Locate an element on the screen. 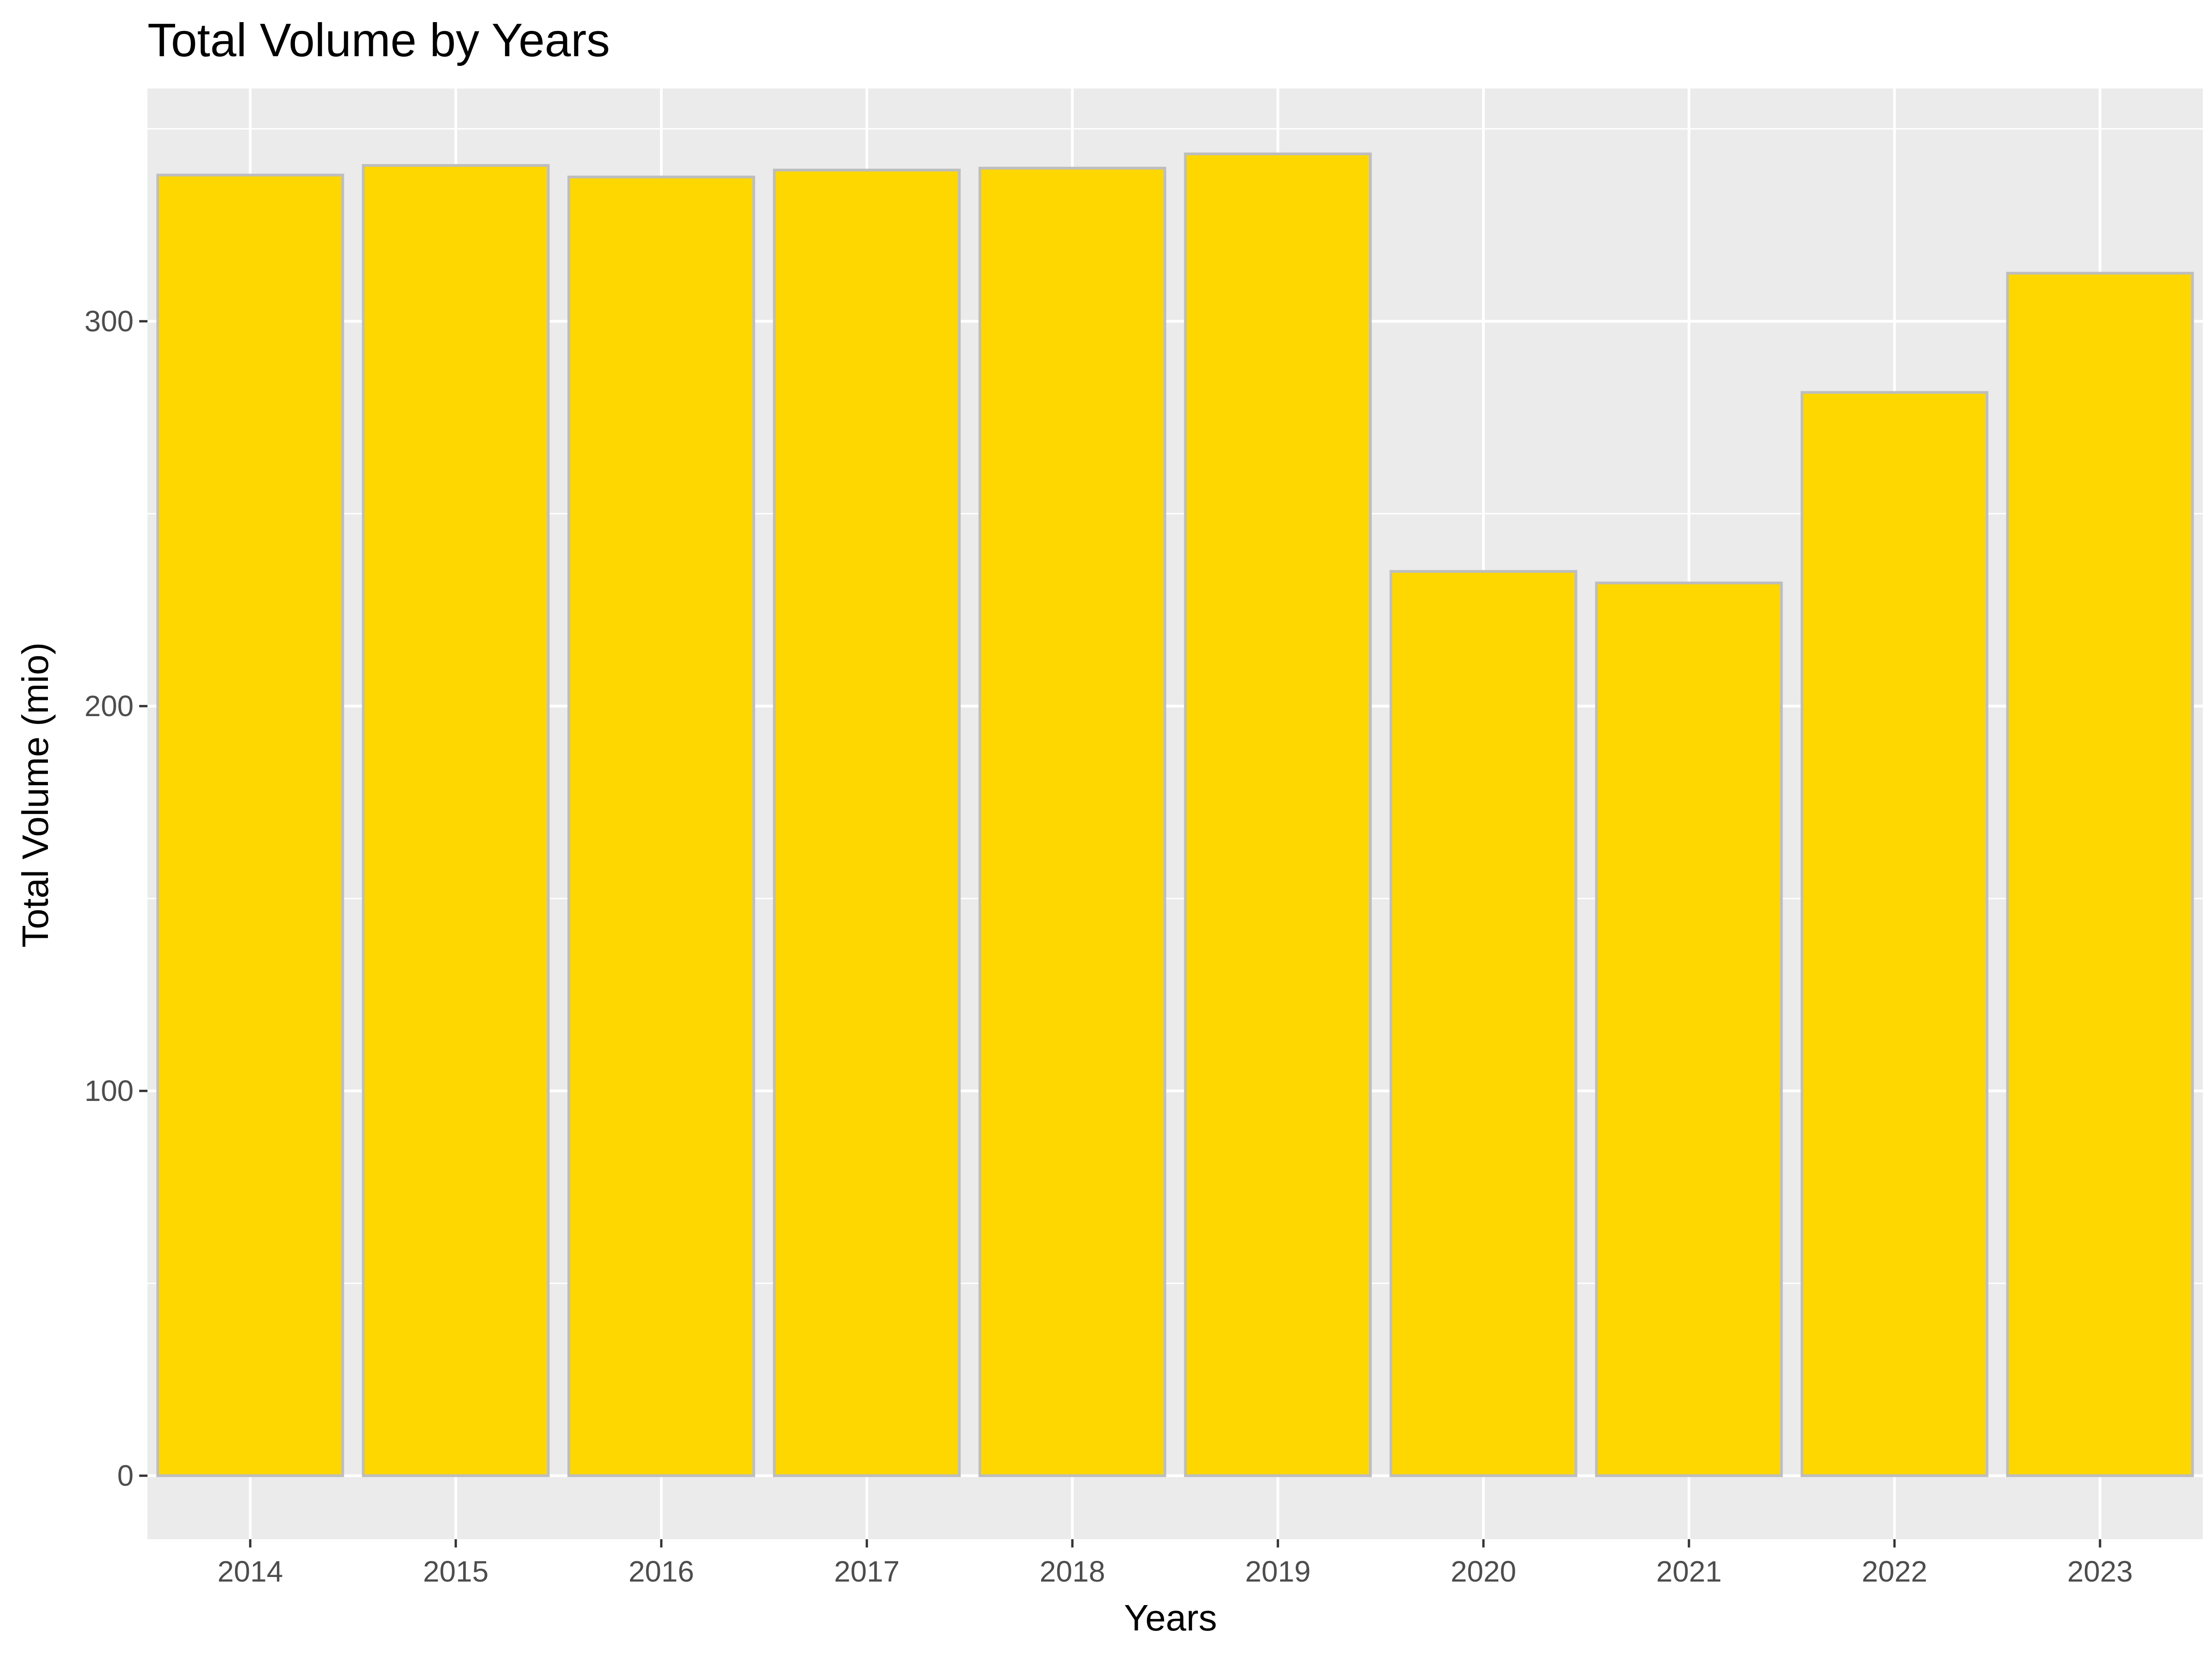  x-tick-label: 2019 is located at coordinates (1278, 1571).